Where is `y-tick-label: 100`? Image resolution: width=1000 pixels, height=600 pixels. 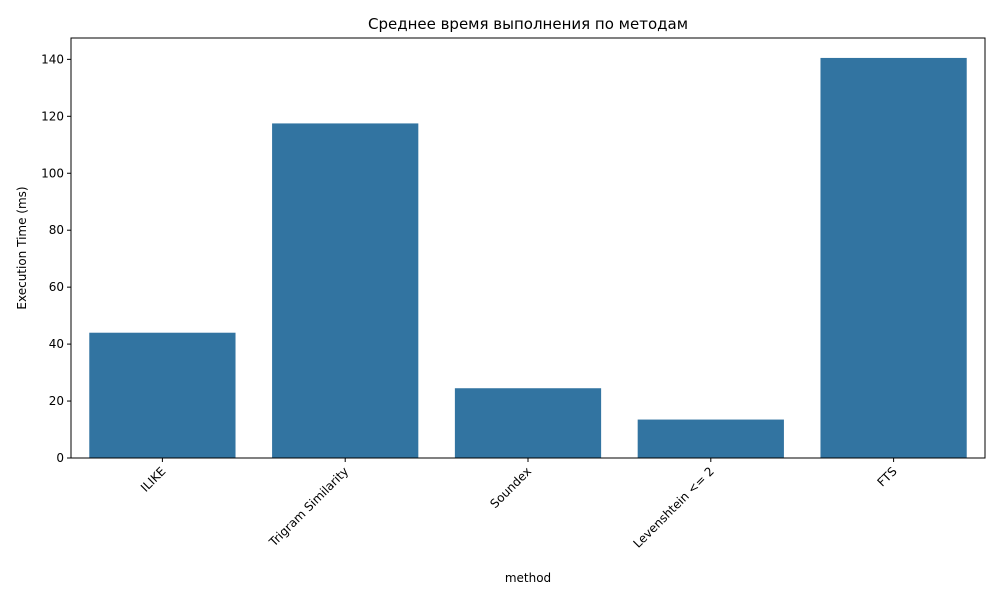
y-tick-label: 100 is located at coordinates (52, 173).